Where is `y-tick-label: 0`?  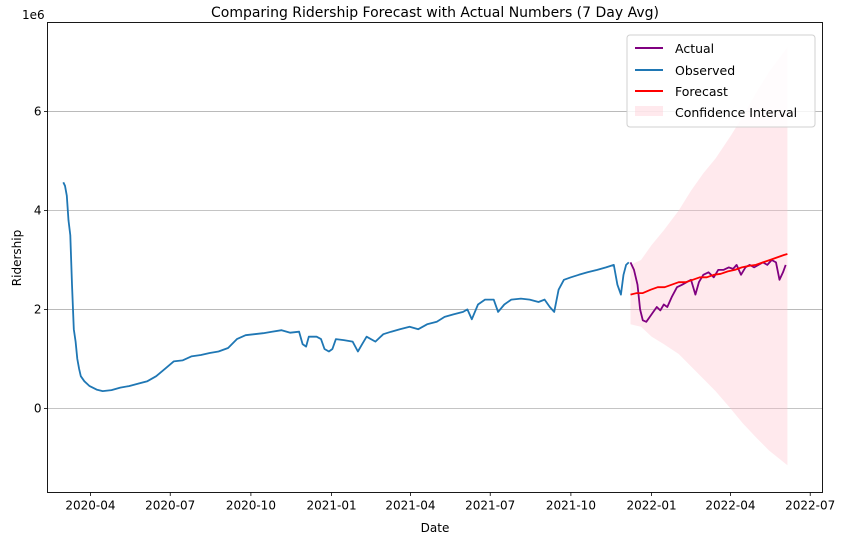 y-tick-label: 0 is located at coordinates (38, 408).